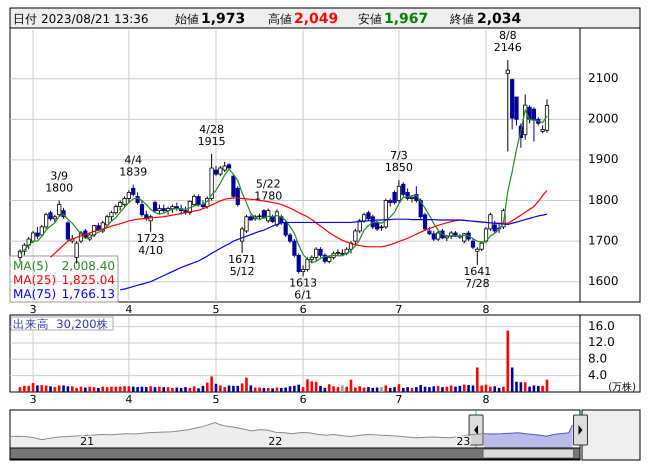 This screenshot has height=470, width=653. What do you see at coordinates (603, 199) in the screenshot?
I see `y-tick-label: 1800` at bounding box center [603, 199].